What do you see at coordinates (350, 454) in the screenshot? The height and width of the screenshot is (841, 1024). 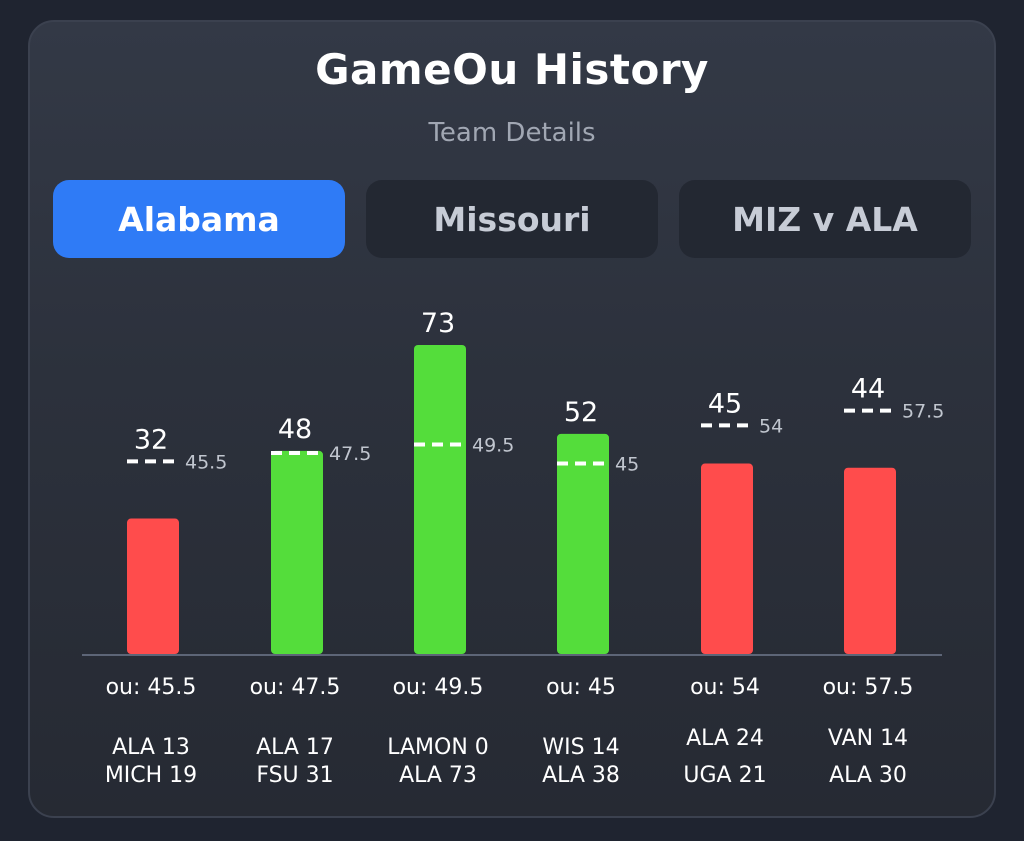 I see `ou-line-label-1: 47.5` at bounding box center [350, 454].